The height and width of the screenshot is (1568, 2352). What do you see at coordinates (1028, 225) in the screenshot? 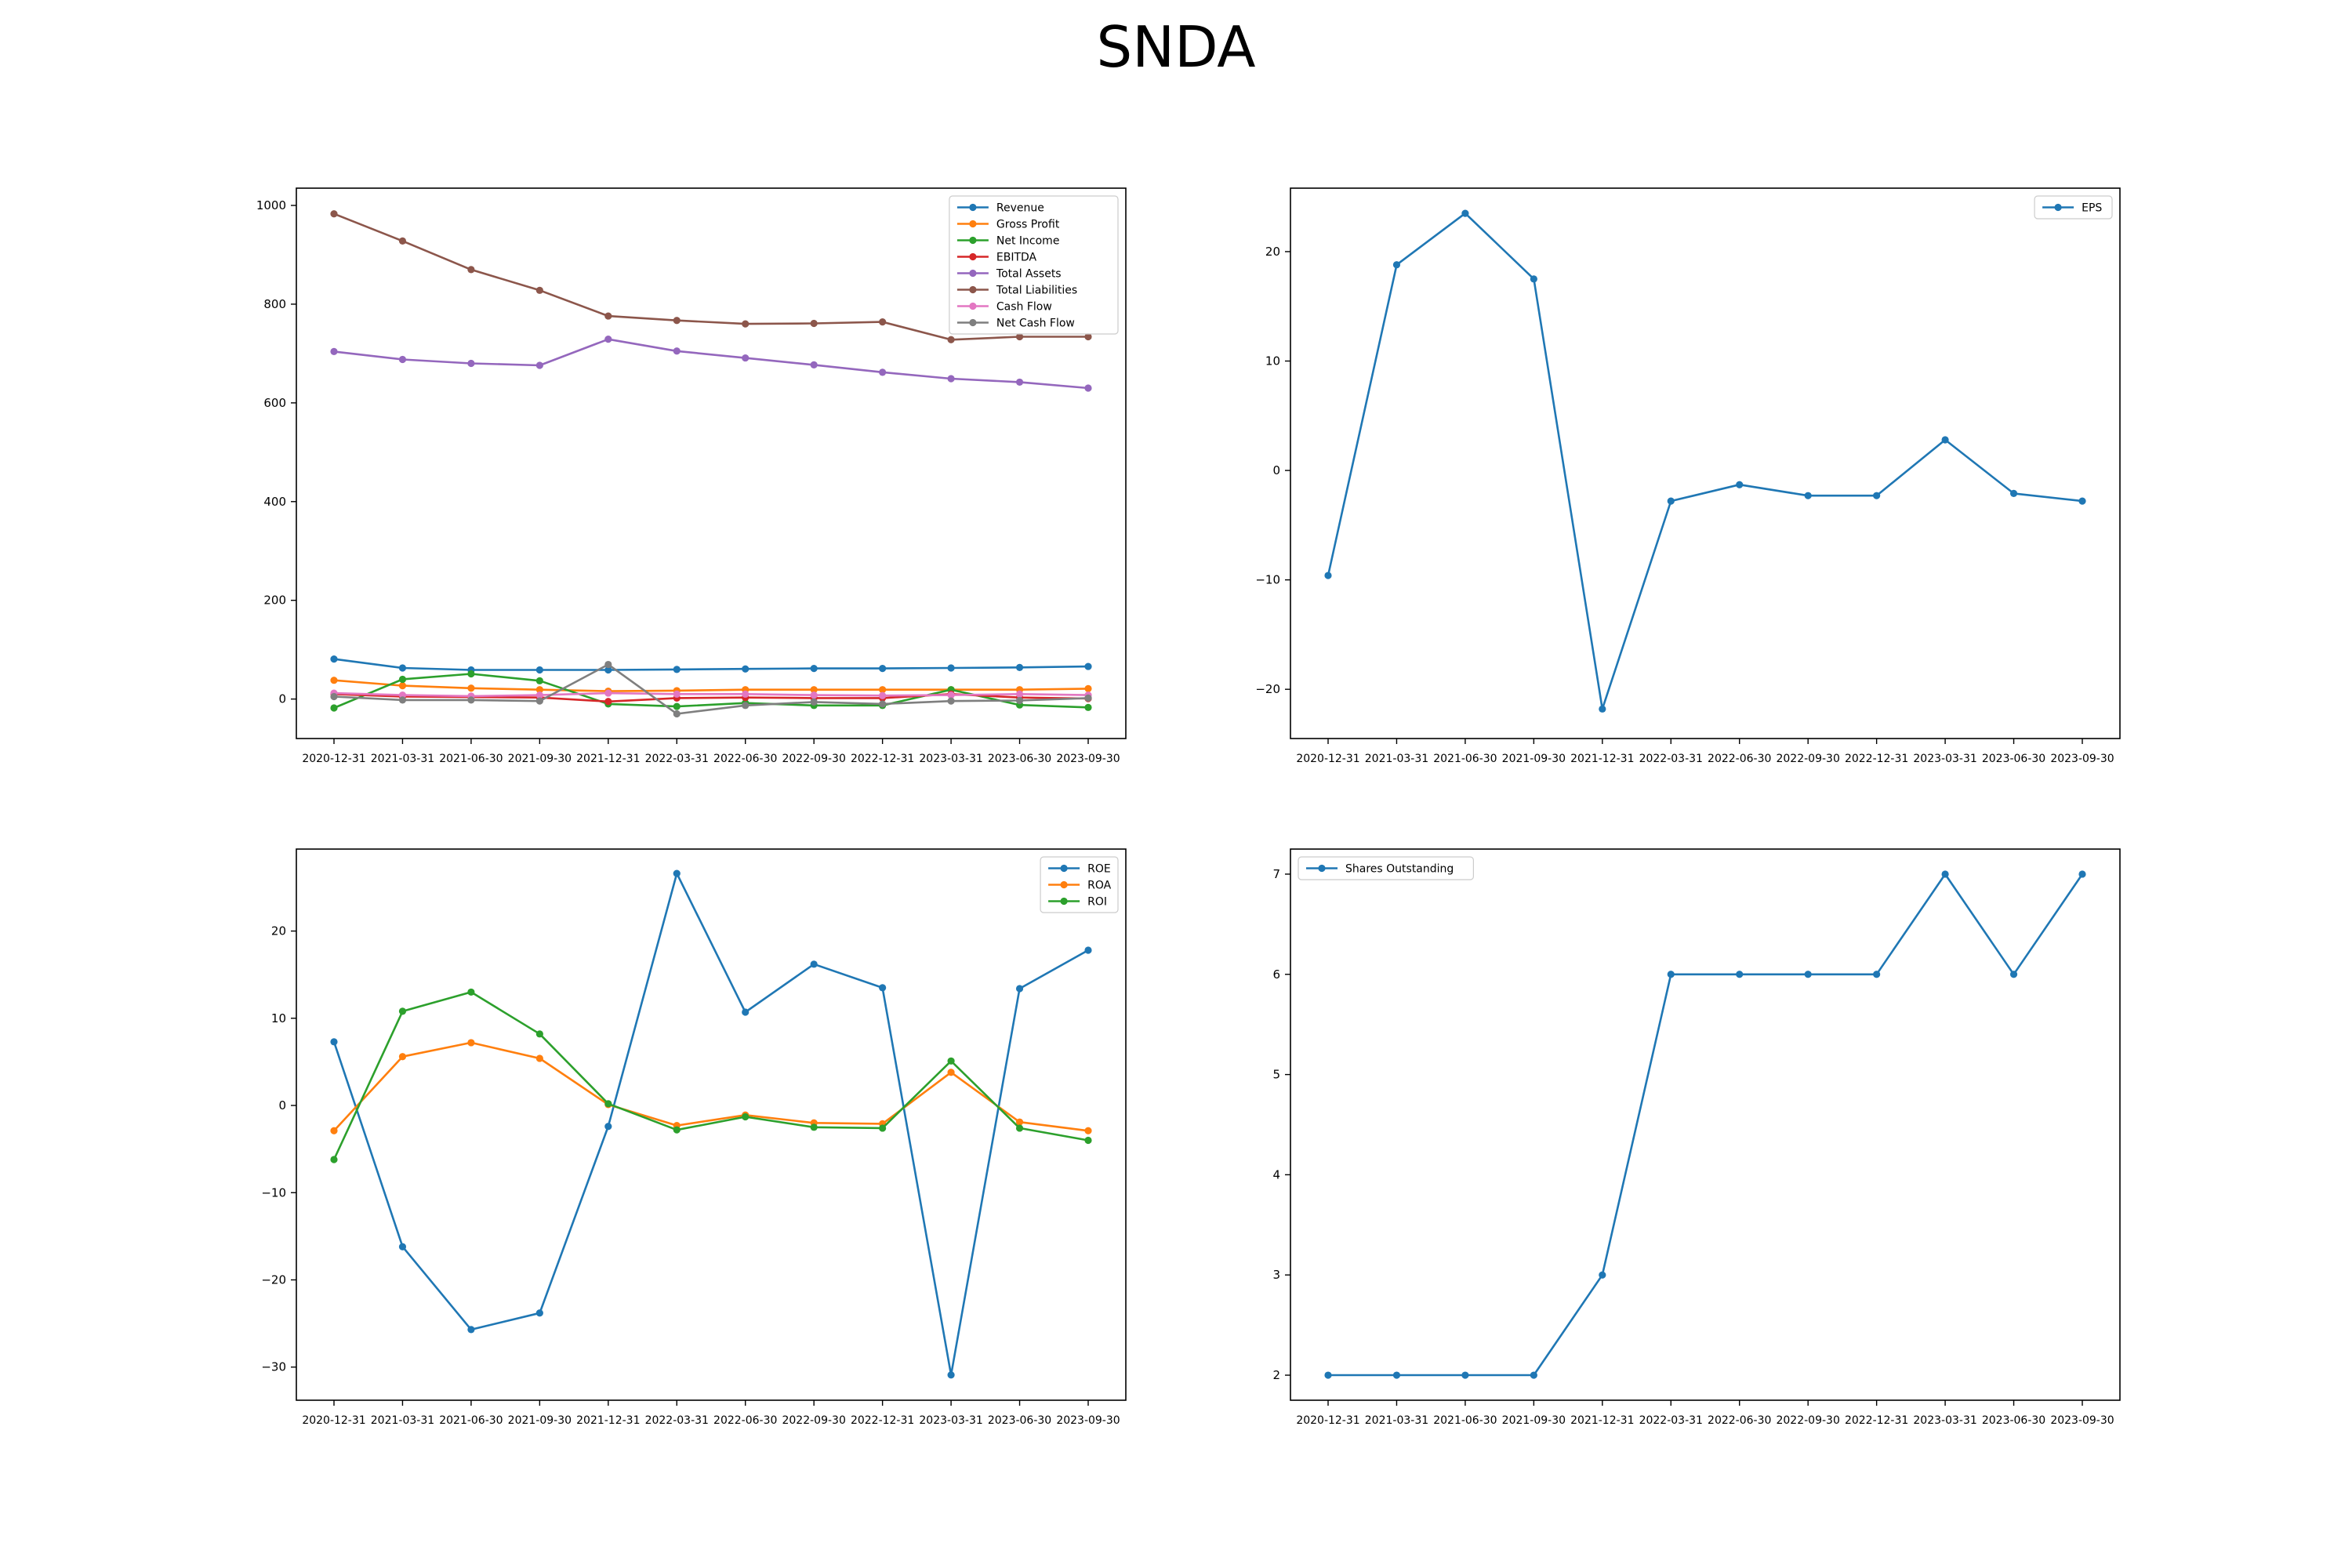
I see `legend-label: Gross Profit` at bounding box center [1028, 225].